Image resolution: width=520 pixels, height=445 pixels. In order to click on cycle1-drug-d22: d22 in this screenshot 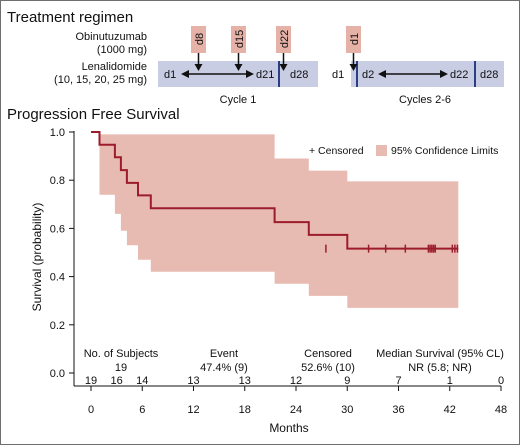, I will do `click(283, 48)`.